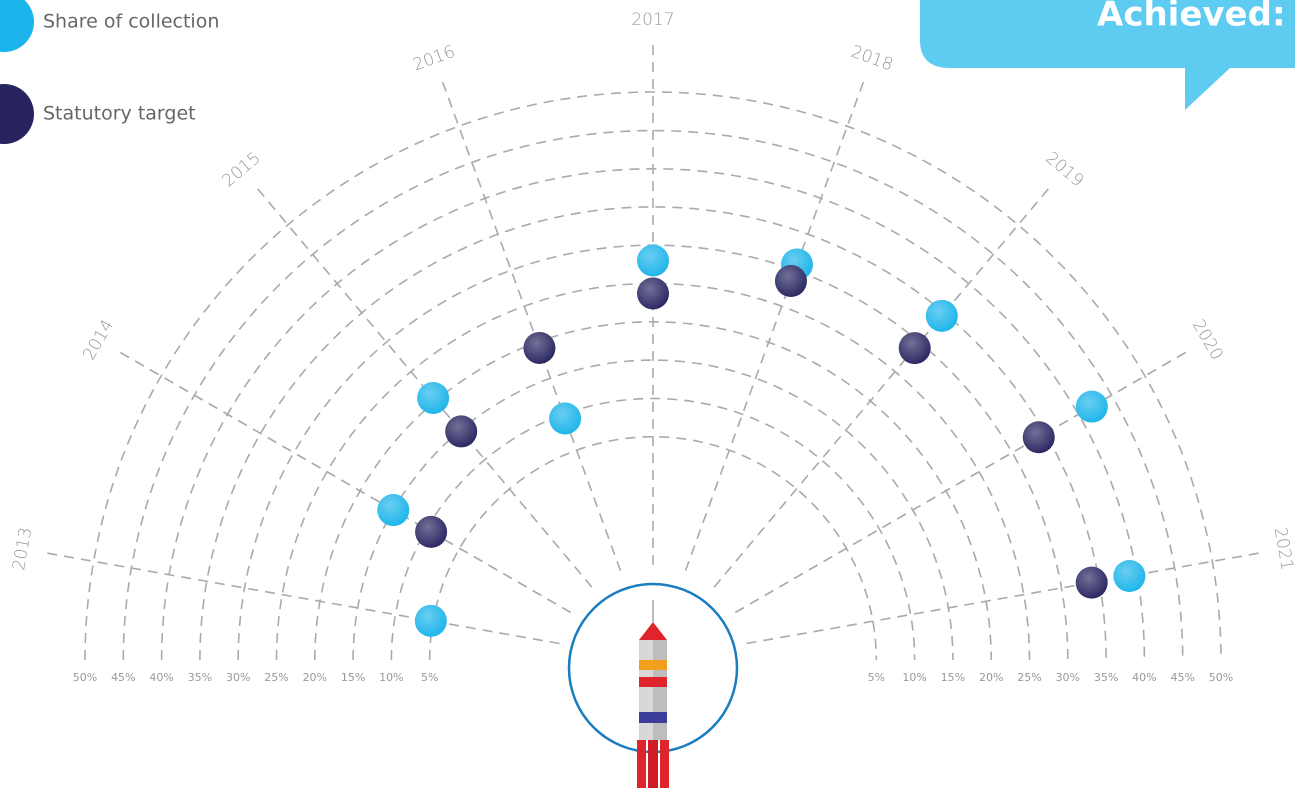 This screenshot has width=1295, height=791. I want to click on year-label: 2015, so click(242, 169).